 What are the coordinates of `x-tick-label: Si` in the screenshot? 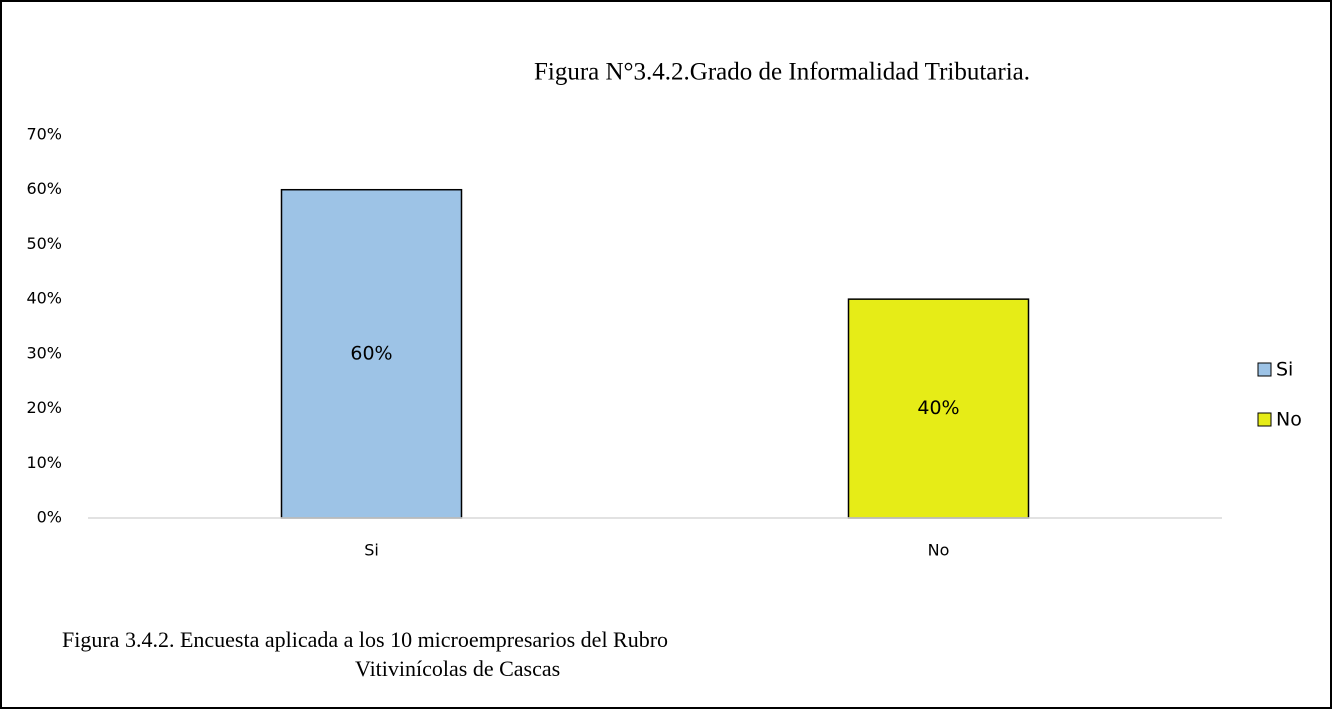 It's located at (371, 550).